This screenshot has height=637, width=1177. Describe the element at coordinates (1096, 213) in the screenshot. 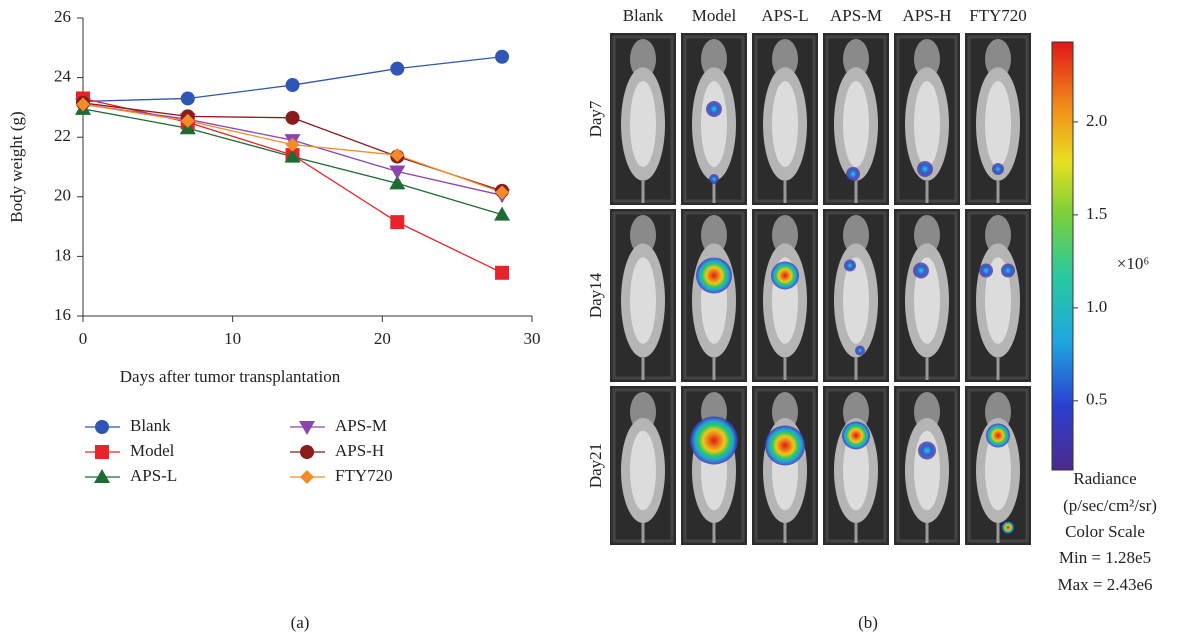

I see `colorbar-tick-label: 1.5` at that location.